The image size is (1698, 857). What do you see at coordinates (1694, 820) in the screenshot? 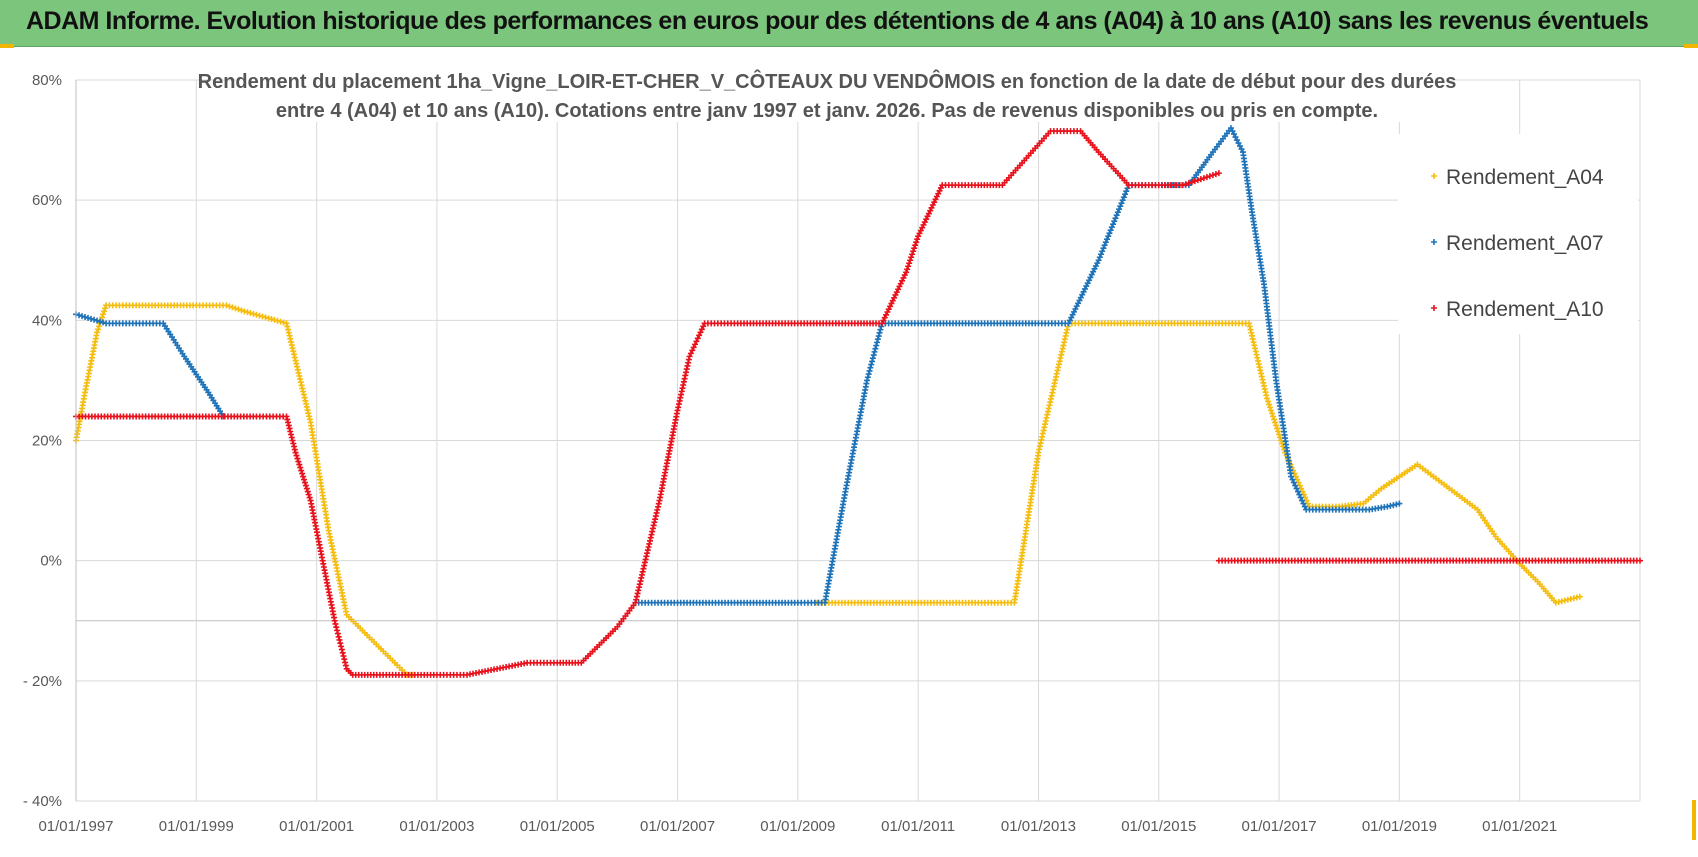
I see `corner-mark-bottom-right` at bounding box center [1694, 820].